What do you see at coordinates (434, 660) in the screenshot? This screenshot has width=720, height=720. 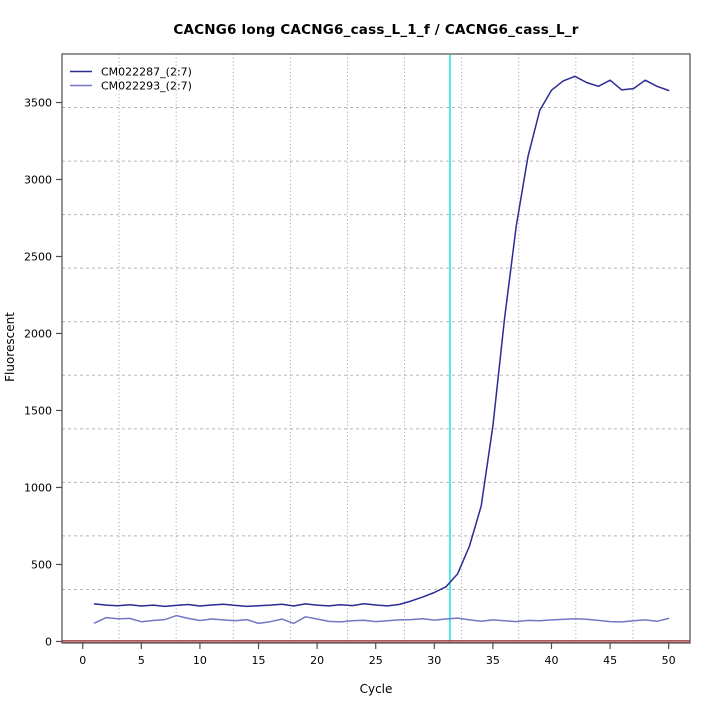 I see `x-tick-label: 30` at bounding box center [434, 660].